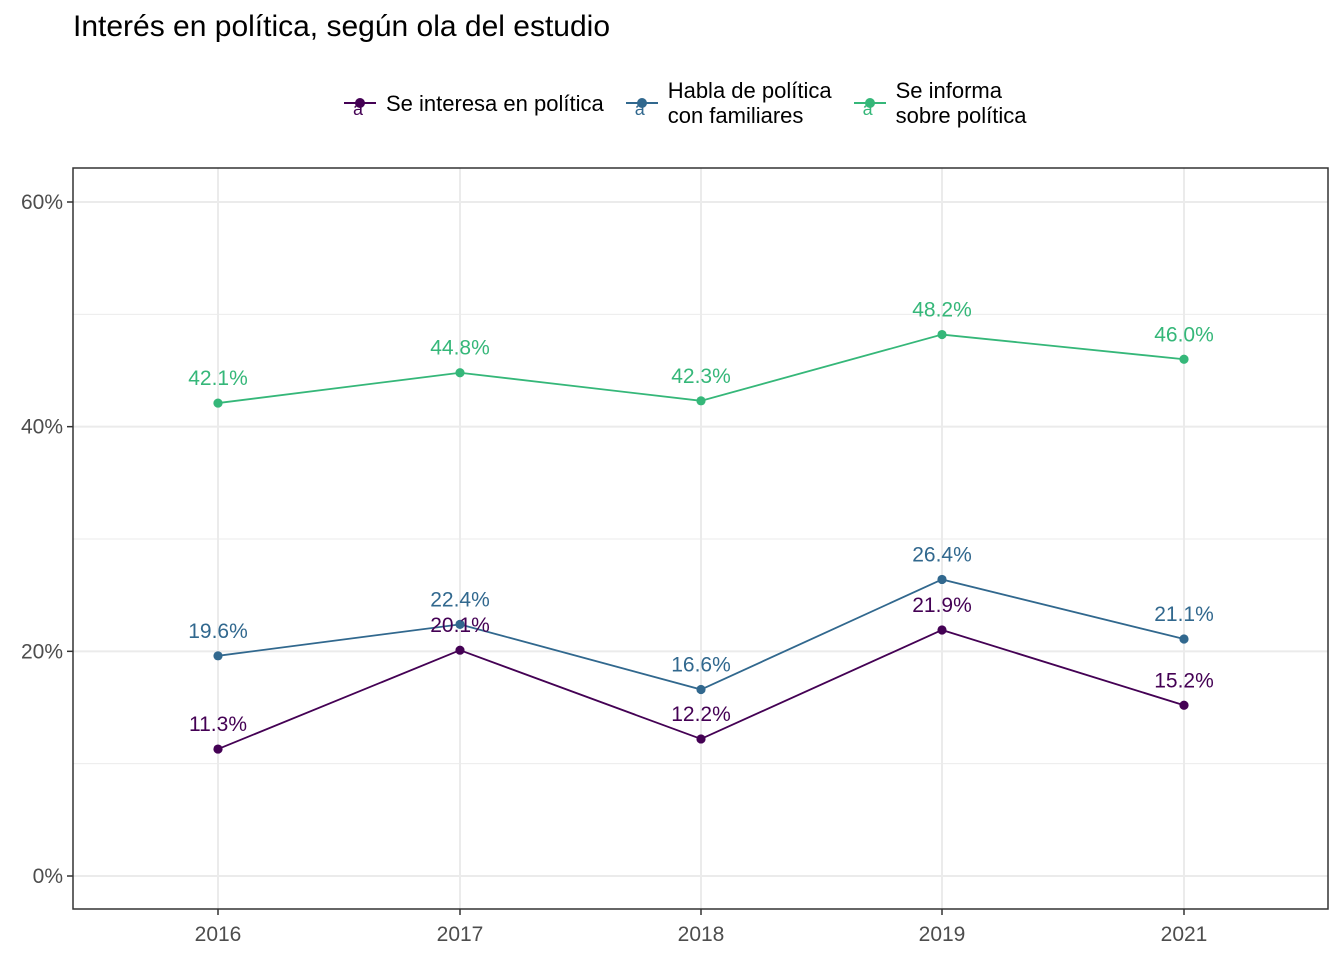 Image resolution: width=1344 pixels, height=960 pixels. What do you see at coordinates (1184, 680) in the screenshot?
I see `data-label: 15.2%` at bounding box center [1184, 680].